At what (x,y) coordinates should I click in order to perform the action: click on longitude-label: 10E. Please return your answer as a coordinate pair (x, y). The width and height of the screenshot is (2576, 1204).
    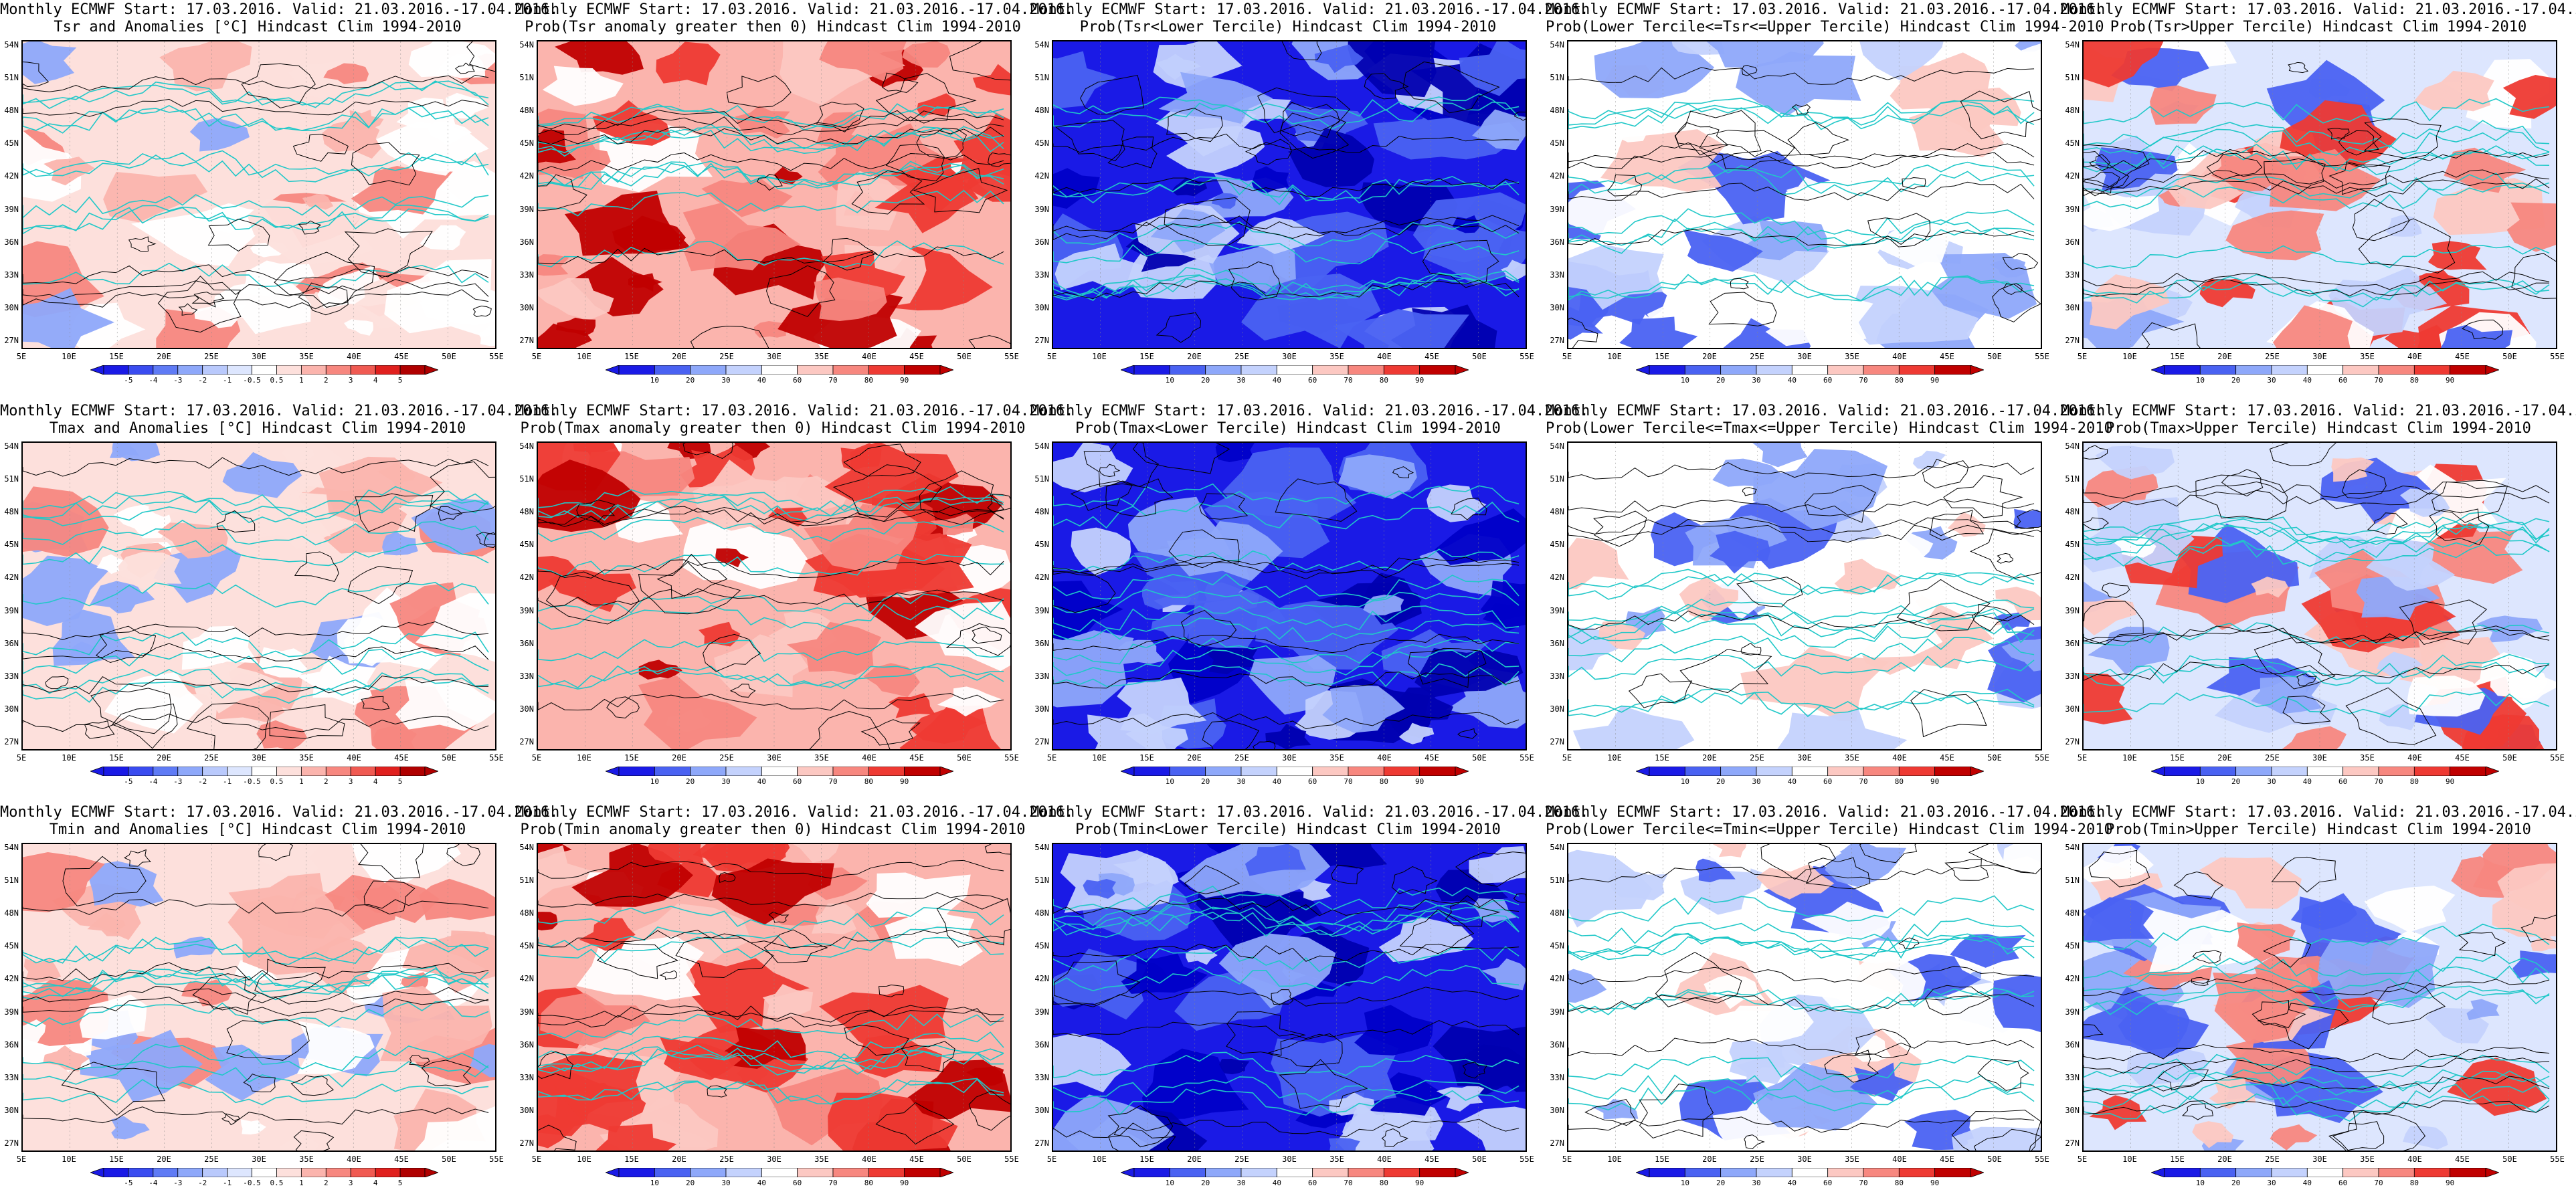
    Looking at the image, I should click on (2129, 758).